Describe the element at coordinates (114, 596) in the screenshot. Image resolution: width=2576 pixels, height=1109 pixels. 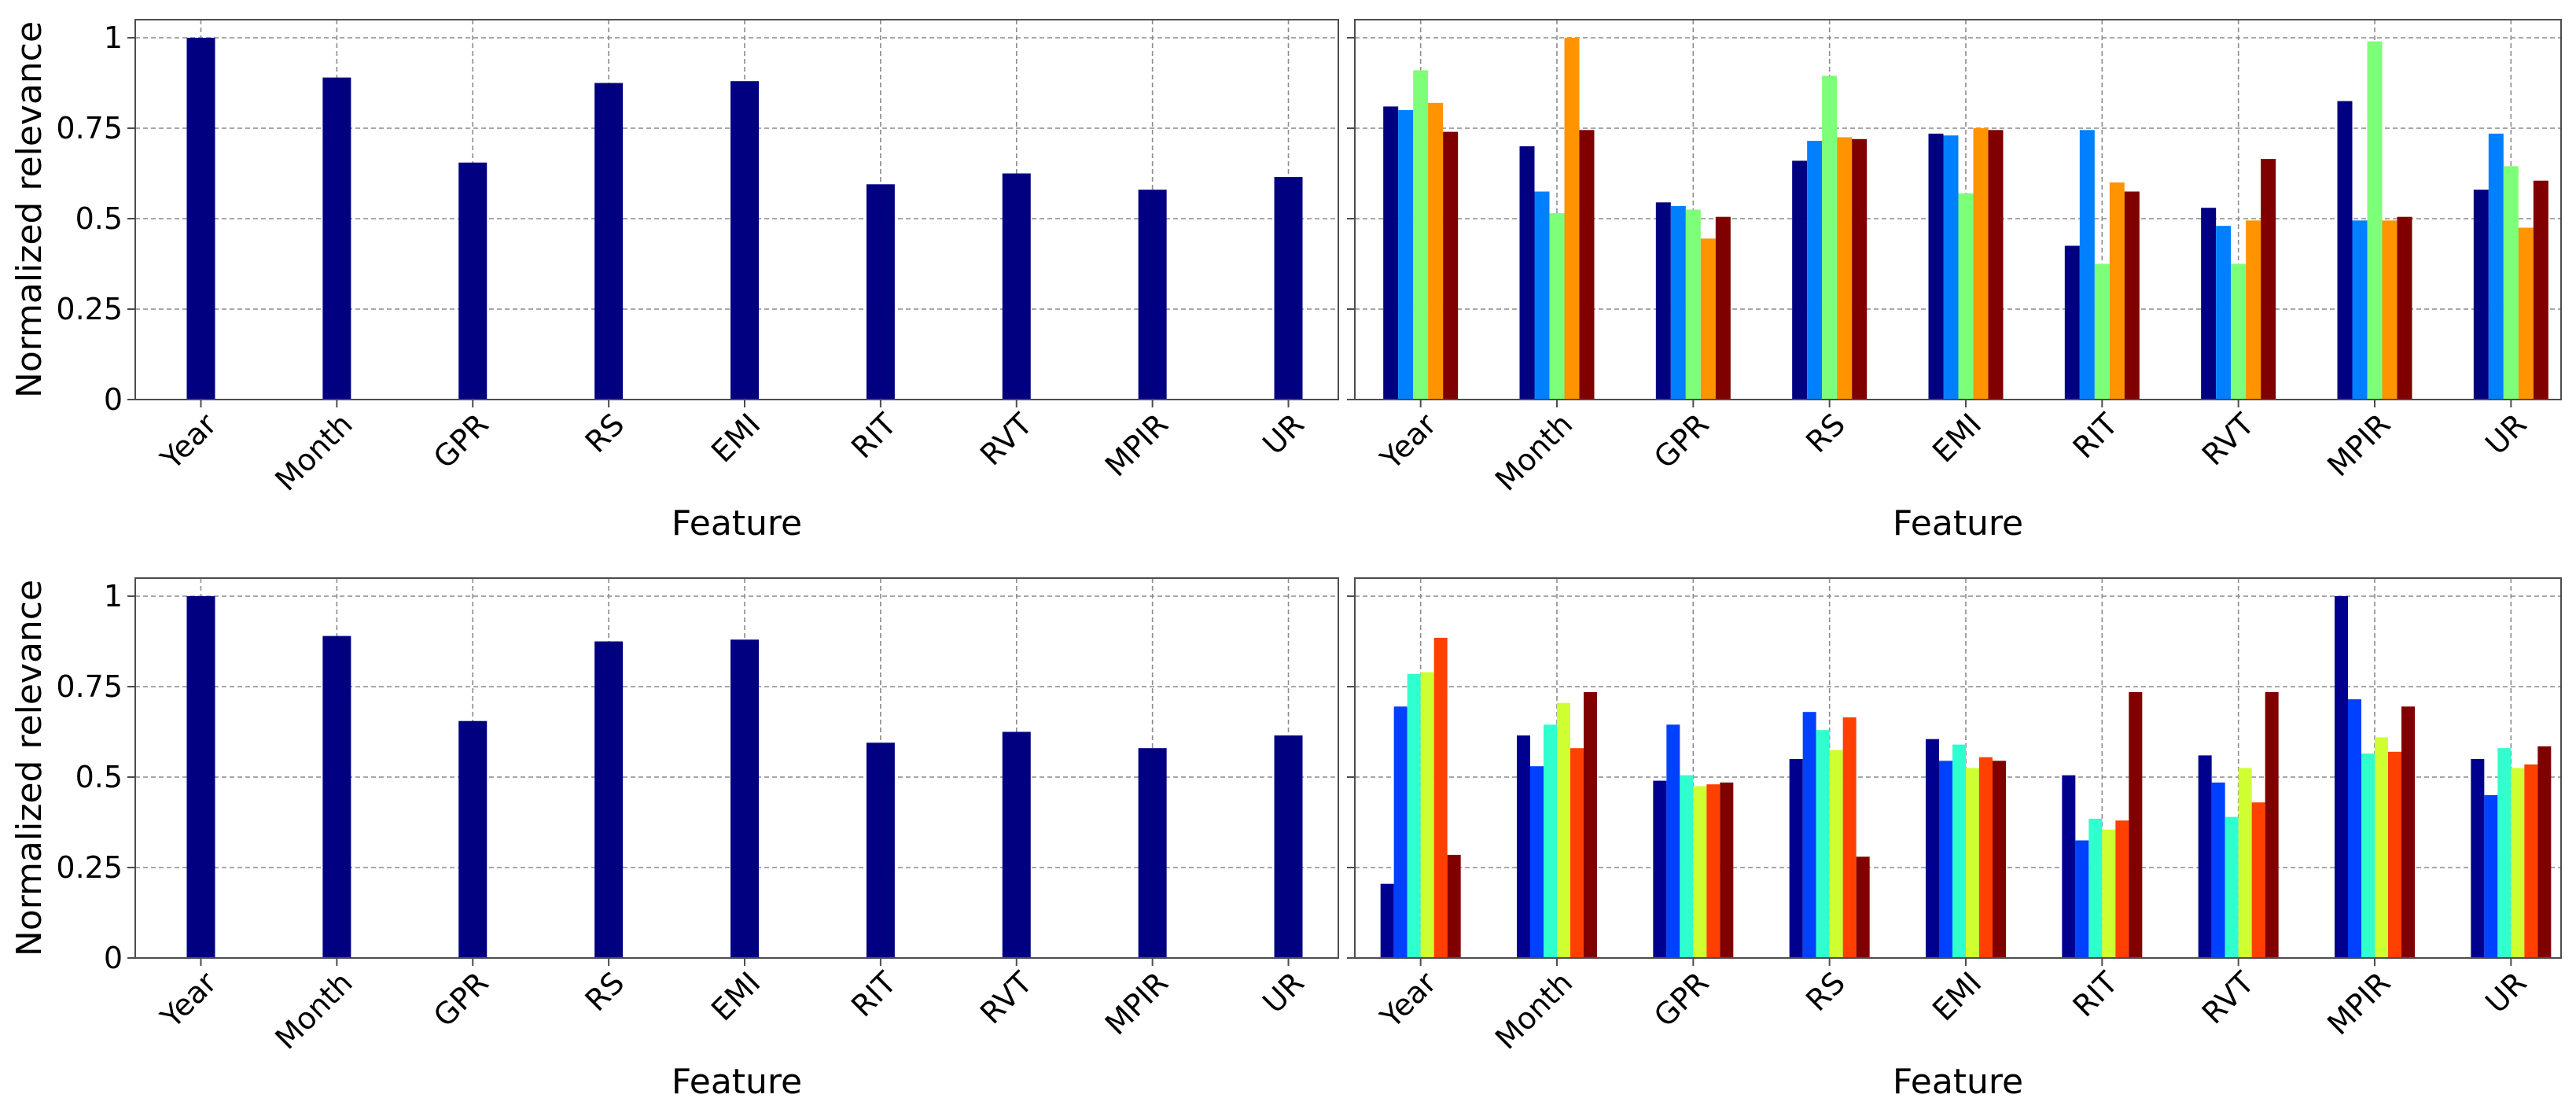
I see `y-tick-label: 1` at that location.